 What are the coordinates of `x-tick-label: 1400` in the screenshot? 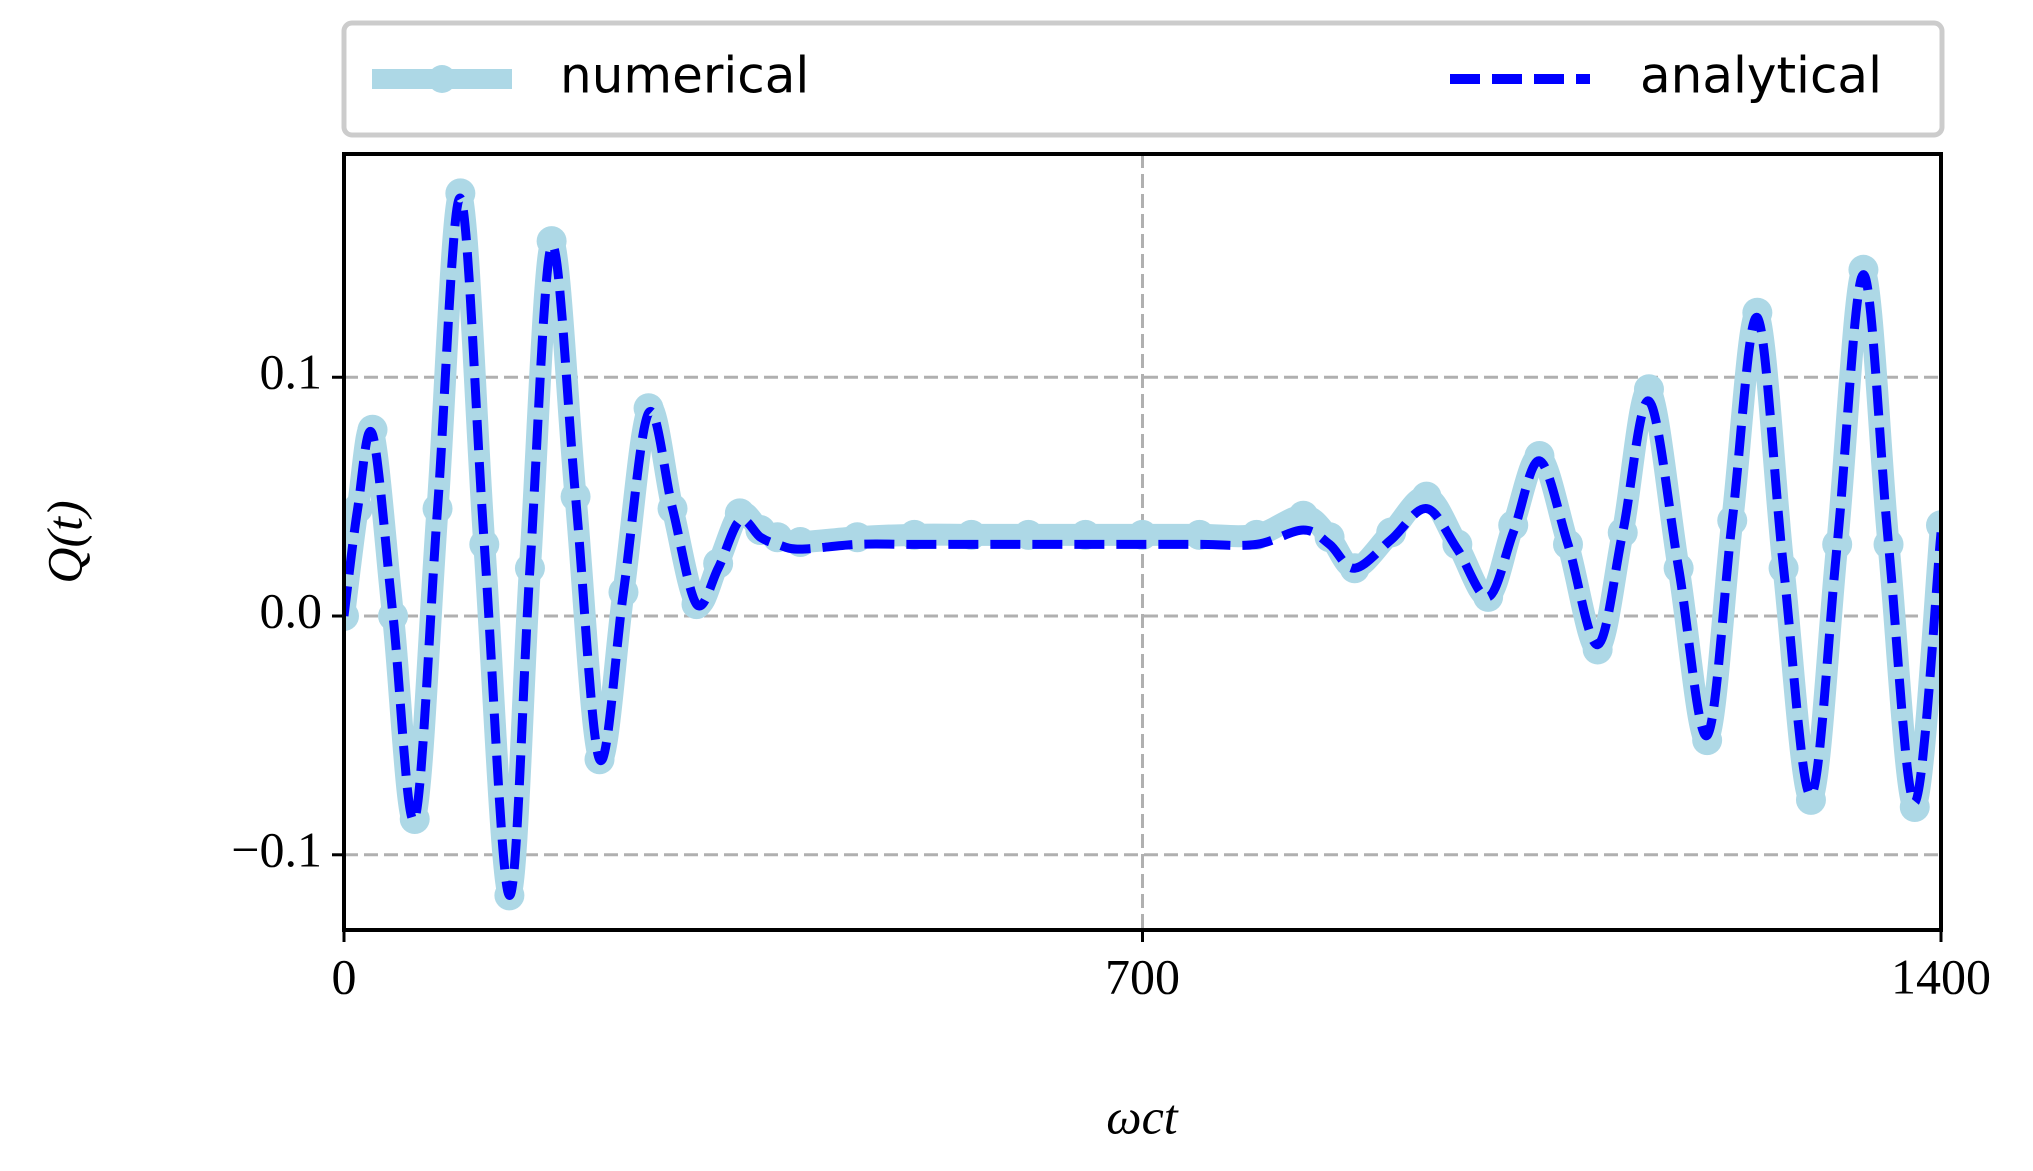 It's located at (1941, 976).